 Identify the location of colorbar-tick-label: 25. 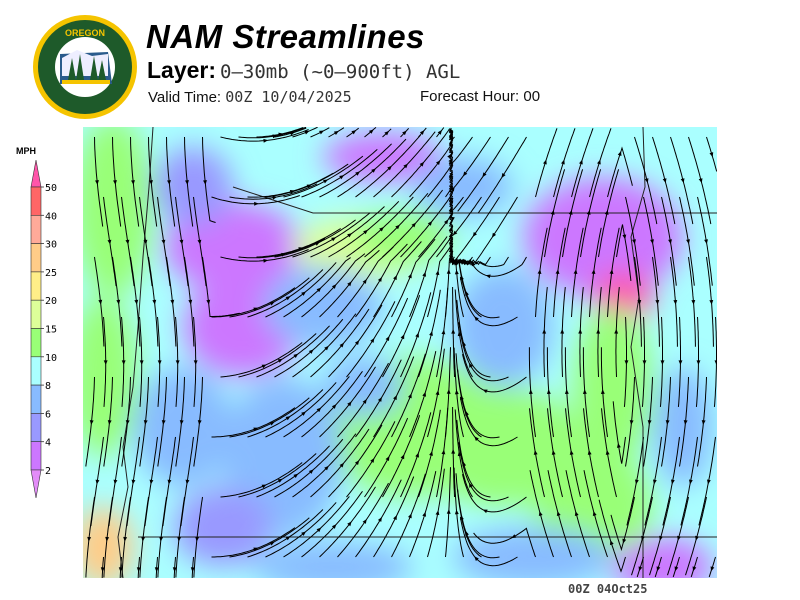
(51, 273).